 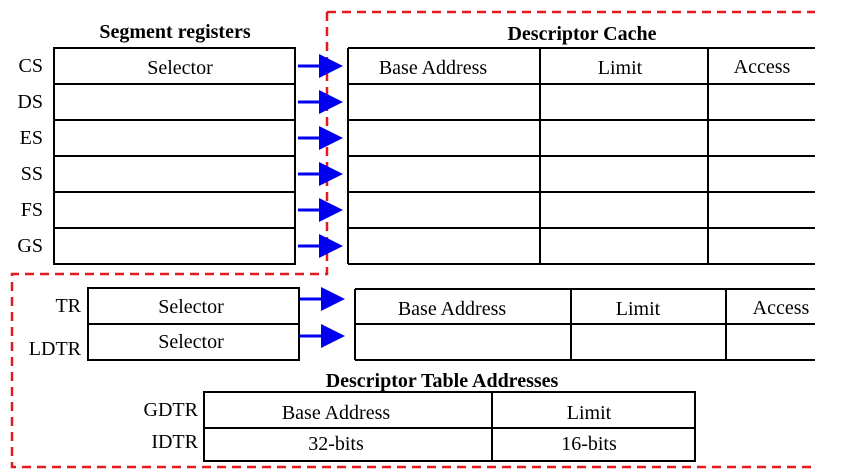 I want to click on register-label-cs: CS, so click(x=31, y=66).